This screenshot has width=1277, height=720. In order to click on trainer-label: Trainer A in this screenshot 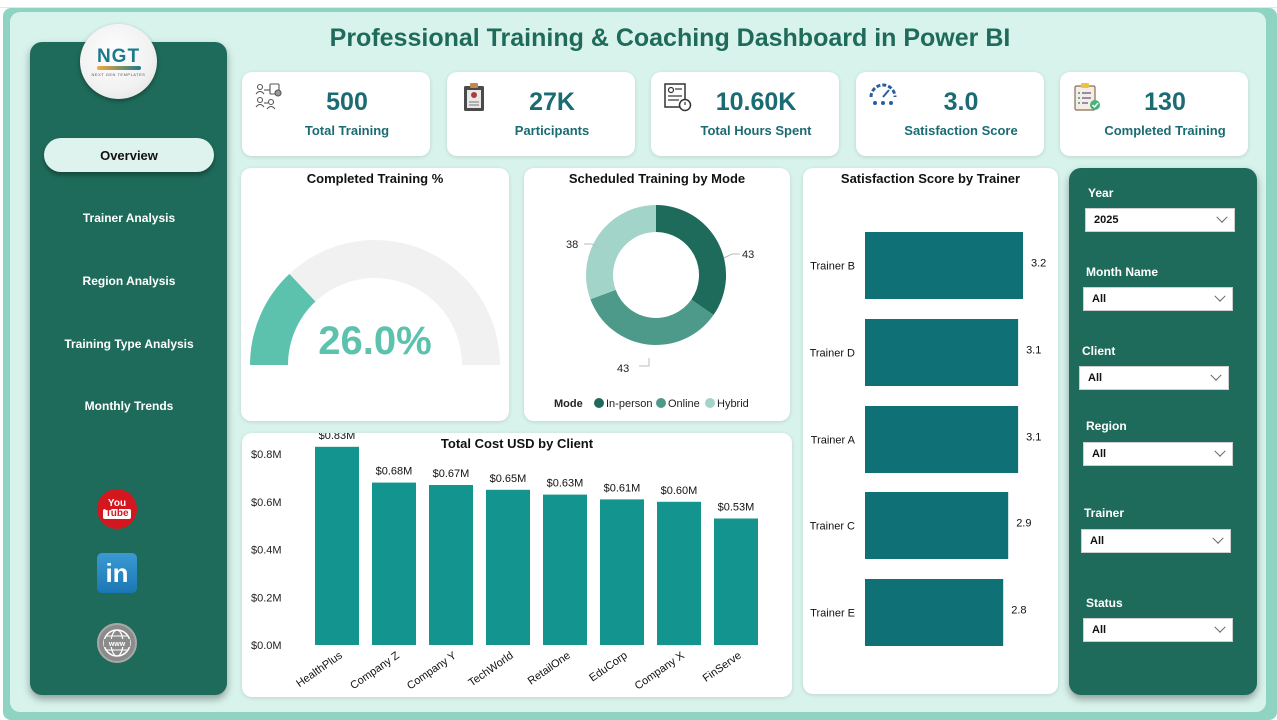, I will do `click(833, 441)`.